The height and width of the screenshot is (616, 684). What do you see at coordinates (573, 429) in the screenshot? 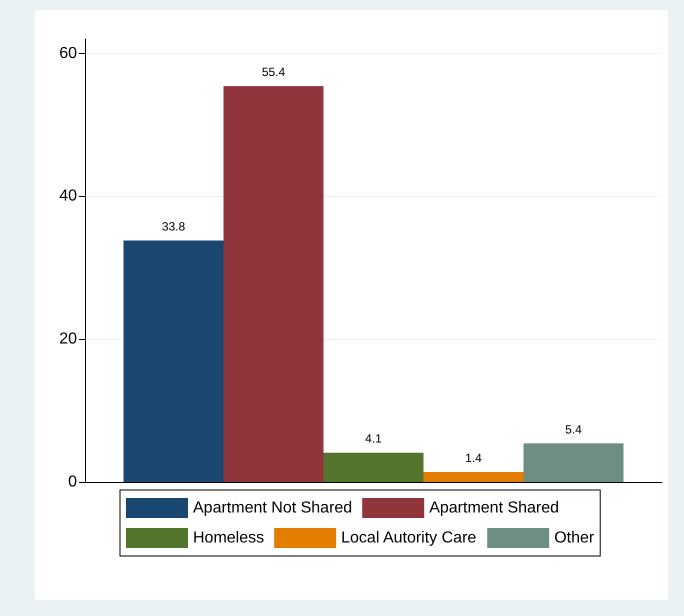
I see `data-label: 5.4` at bounding box center [573, 429].